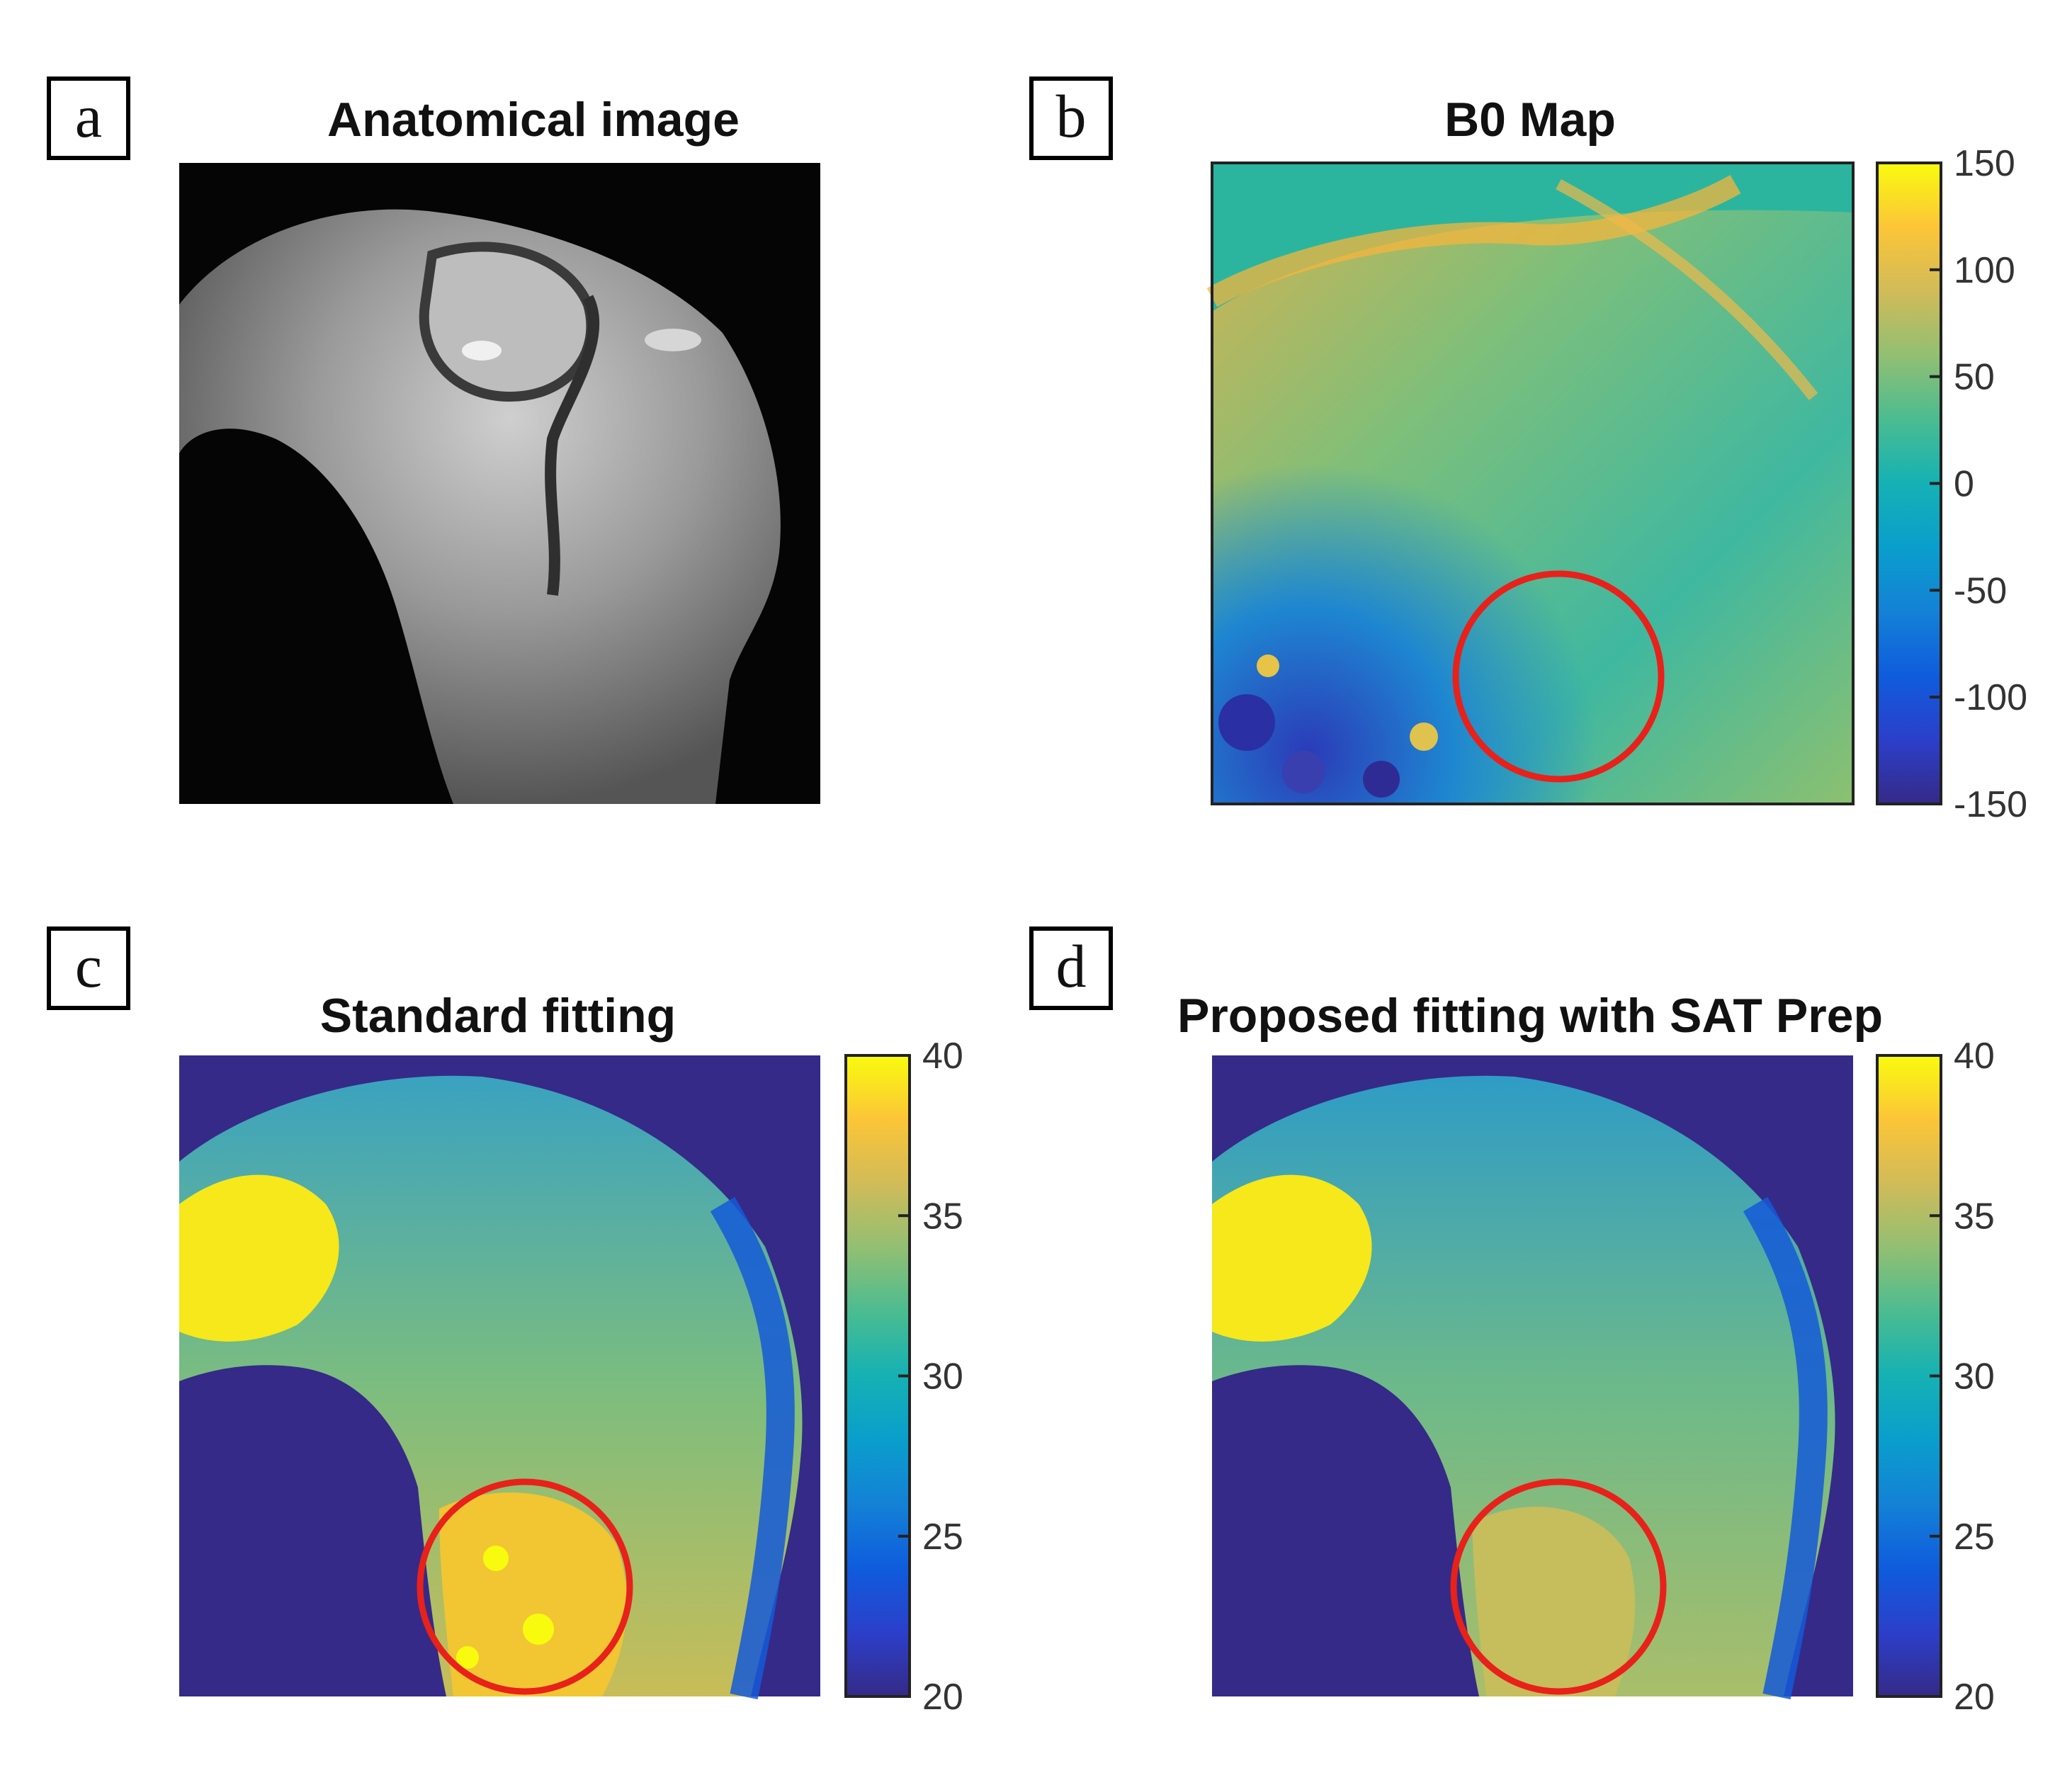 The image size is (2072, 1768). Describe the element at coordinates (1975, 1377) in the screenshot. I see `colorbar-d-tick-label: 30` at that location.